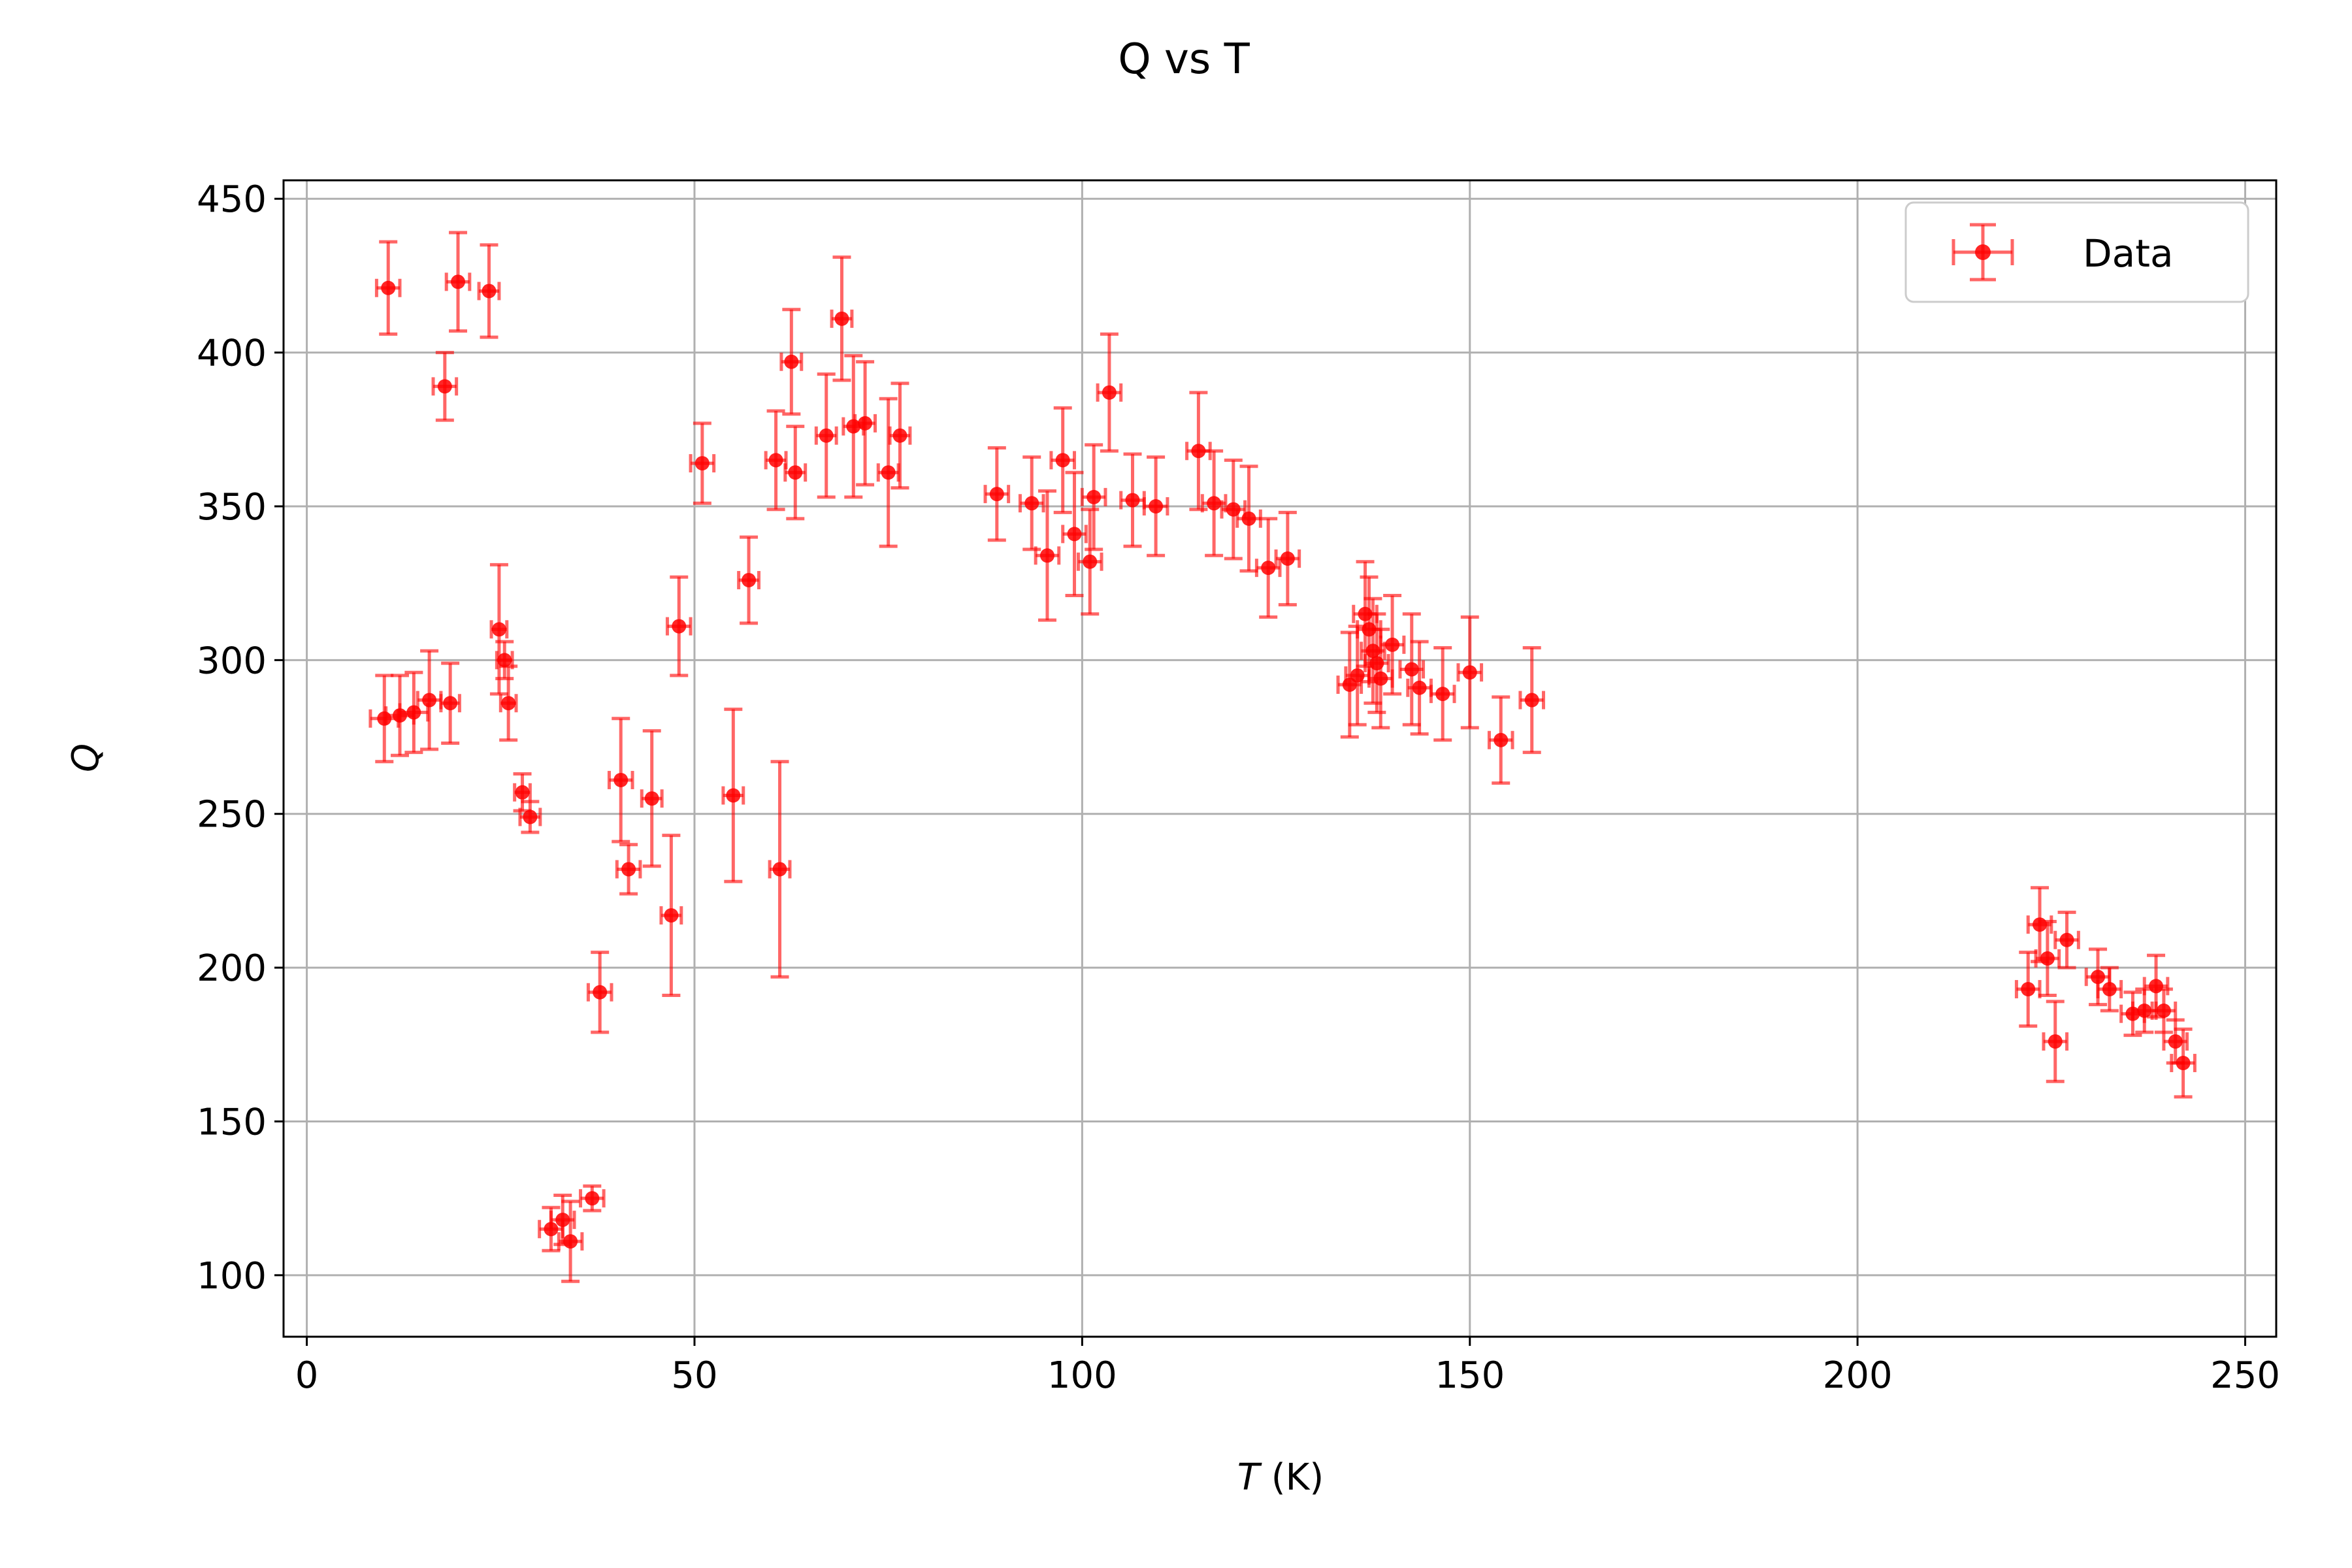 The height and width of the screenshot is (1568, 2352). What do you see at coordinates (1858, 1375) in the screenshot?
I see `x-tick-label: 200` at bounding box center [1858, 1375].